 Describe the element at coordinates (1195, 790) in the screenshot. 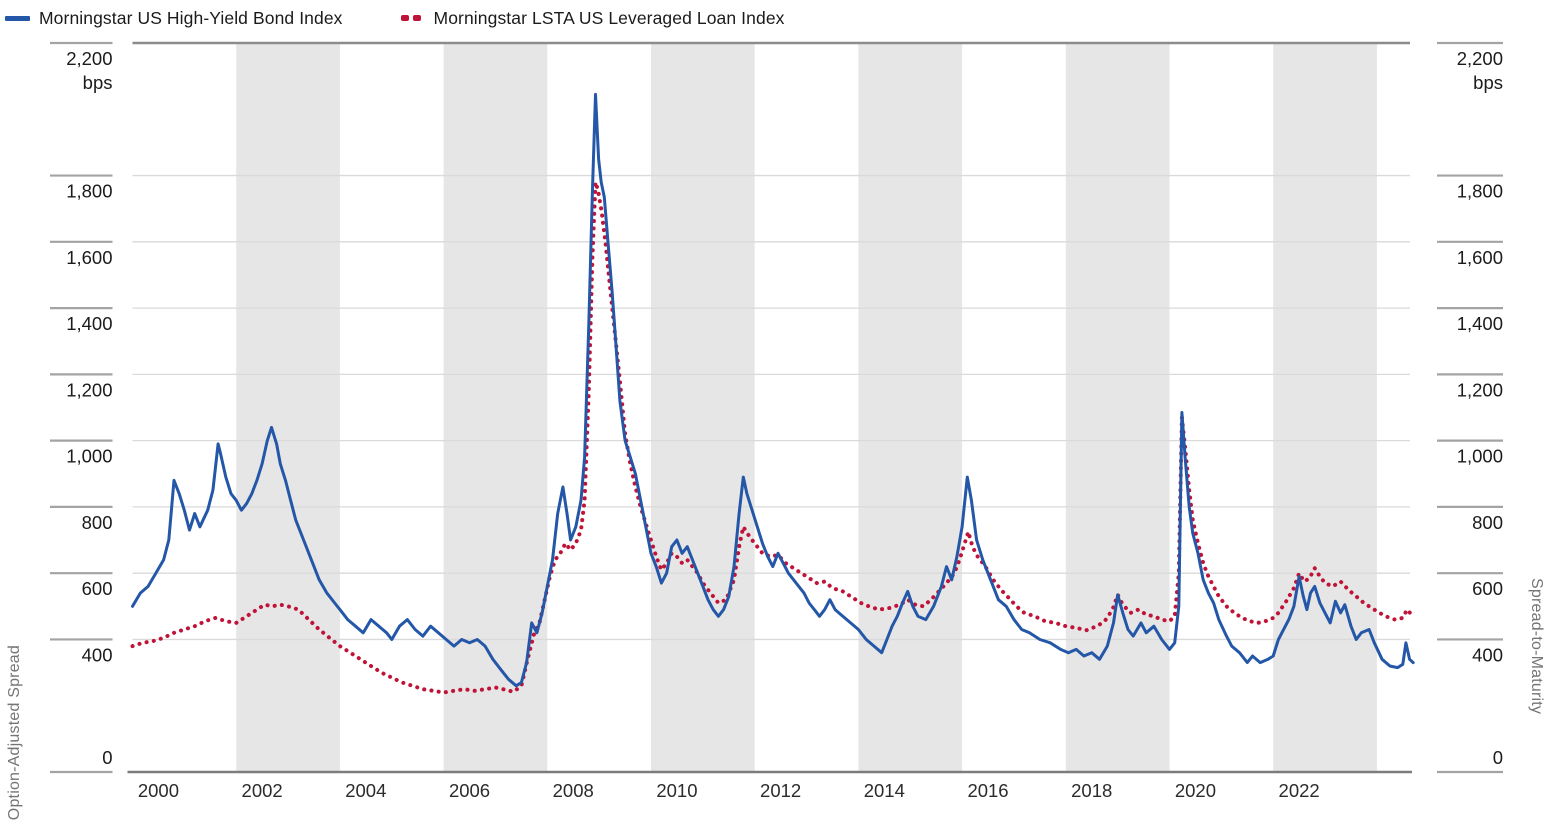

I see `x-tick-label: 2020` at that location.